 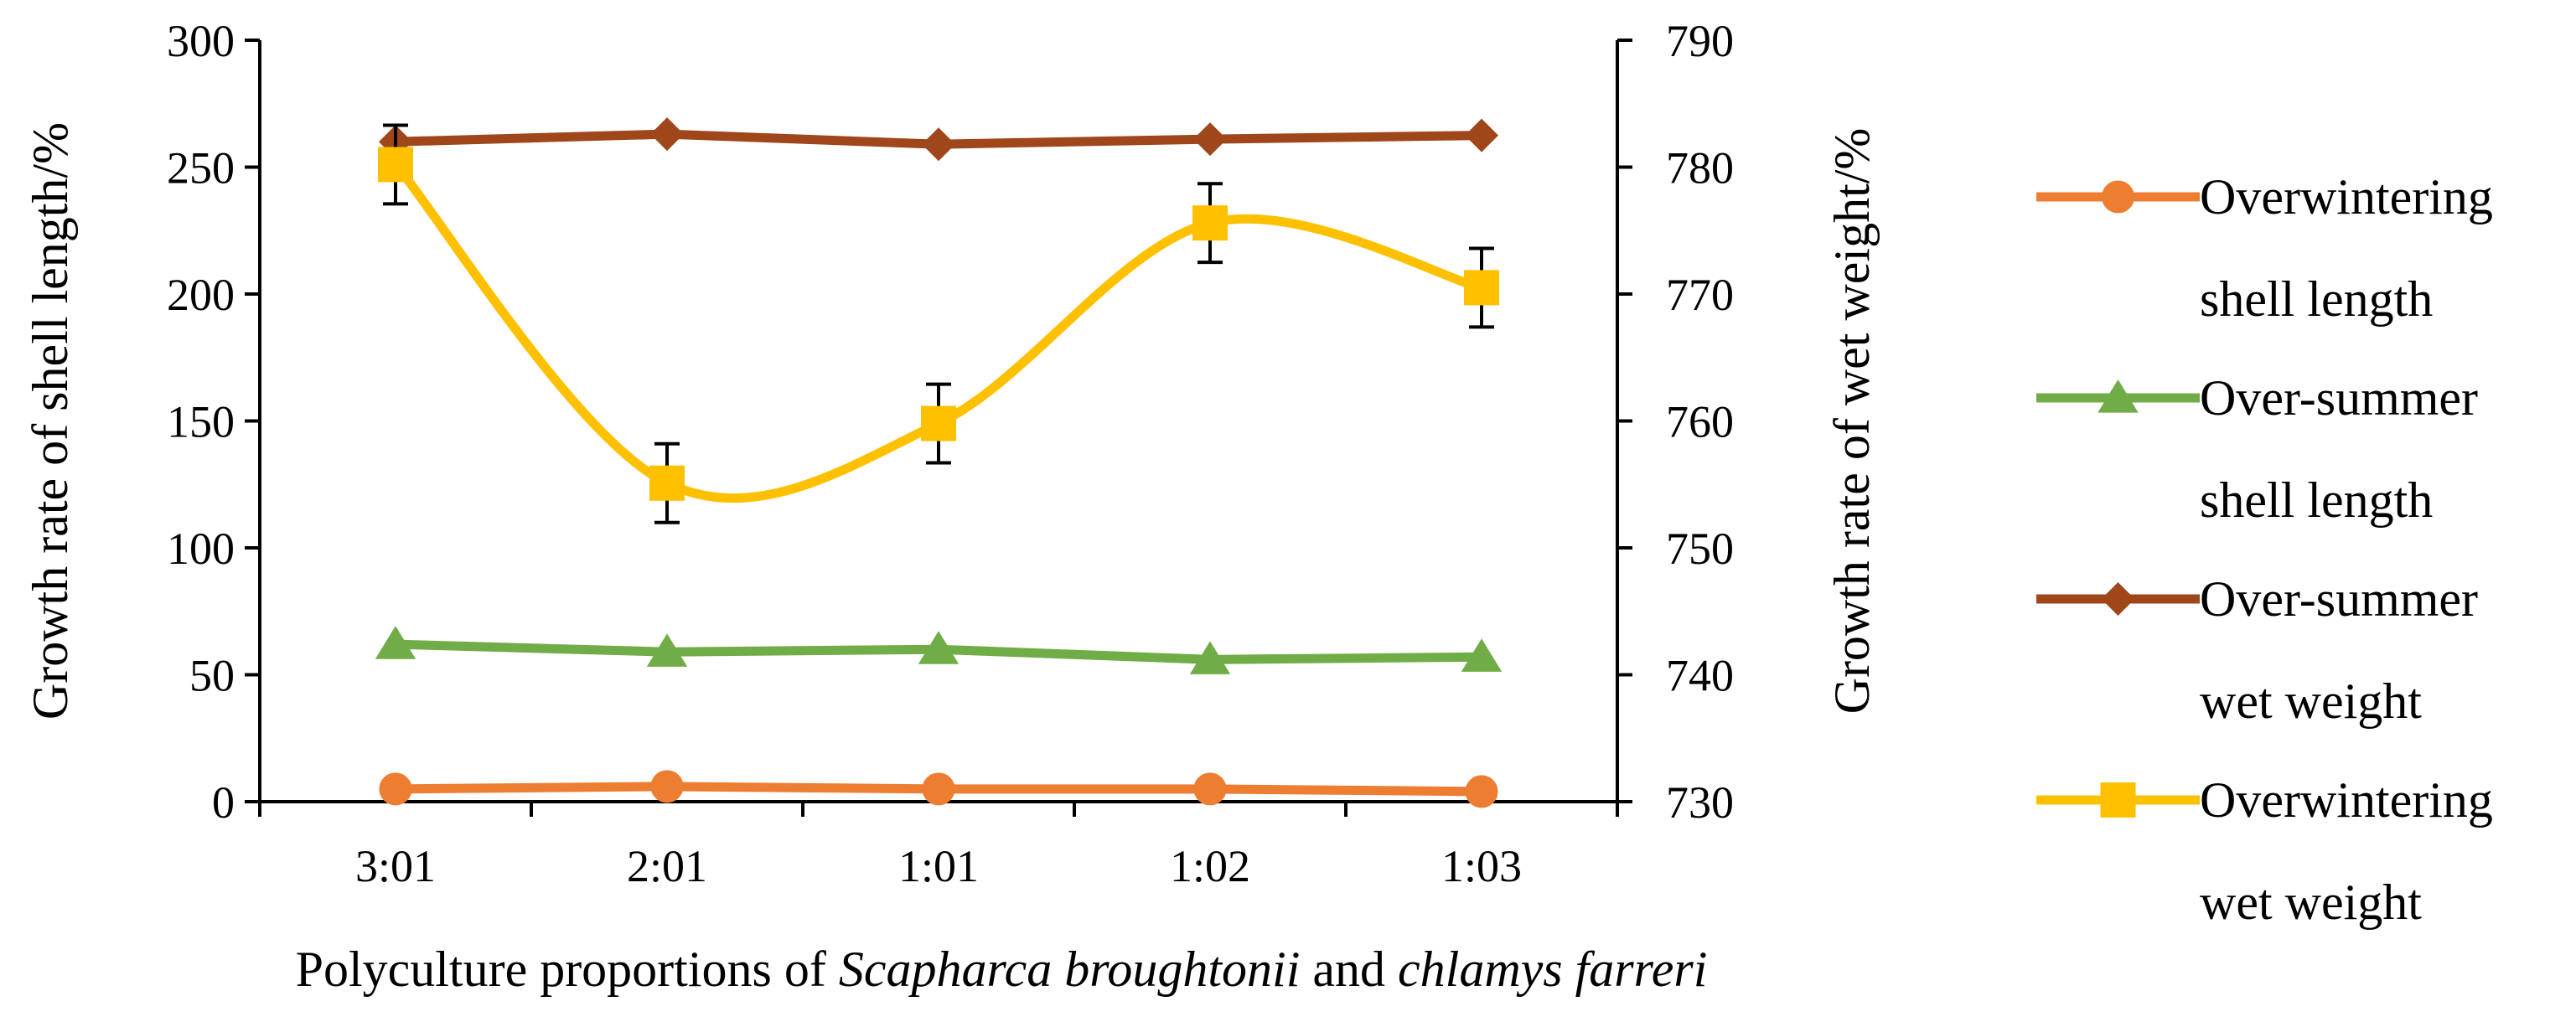 What do you see at coordinates (1210, 866) in the screenshot?
I see `x-tick-label: 1:02` at bounding box center [1210, 866].